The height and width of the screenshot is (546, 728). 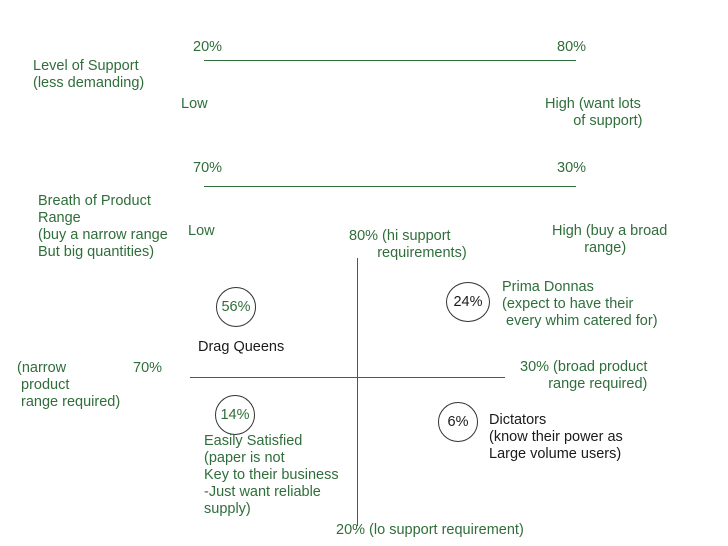 I want to click on support-left-pct: 20%, so click(x=208, y=47).